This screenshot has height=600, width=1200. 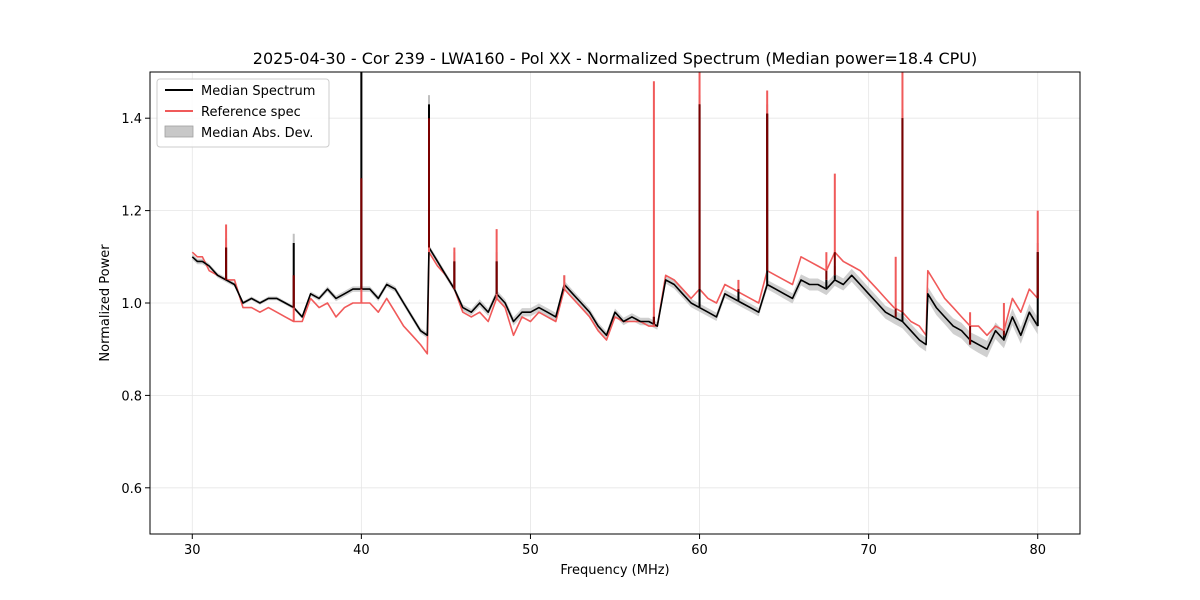 I want to click on x-axis: 30 40 50 60 70 80, so click(x=615, y=546).